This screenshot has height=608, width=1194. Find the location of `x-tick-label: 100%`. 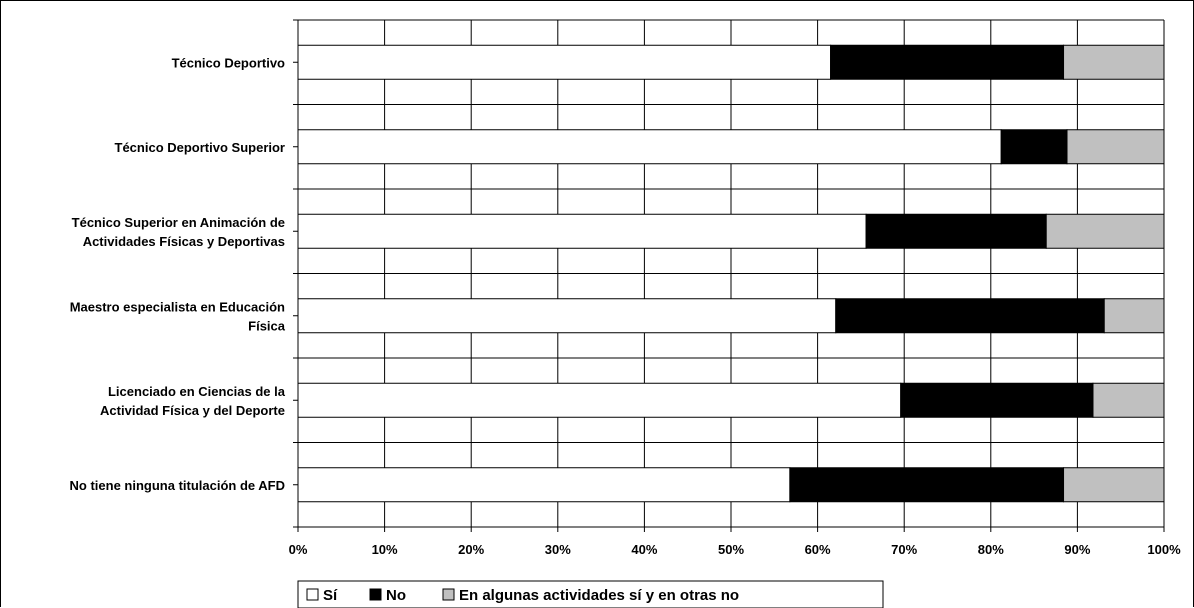

x-tick-label: 100% is located at coordinates (1164, 549).